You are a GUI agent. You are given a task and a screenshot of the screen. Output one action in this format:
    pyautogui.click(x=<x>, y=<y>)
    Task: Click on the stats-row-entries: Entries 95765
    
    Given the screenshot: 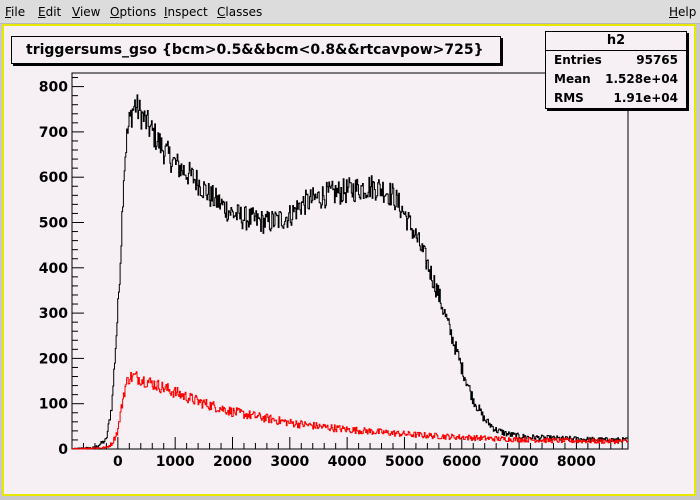 What is the action you would take?
    pyautogui.click(x=616, y=60)
    